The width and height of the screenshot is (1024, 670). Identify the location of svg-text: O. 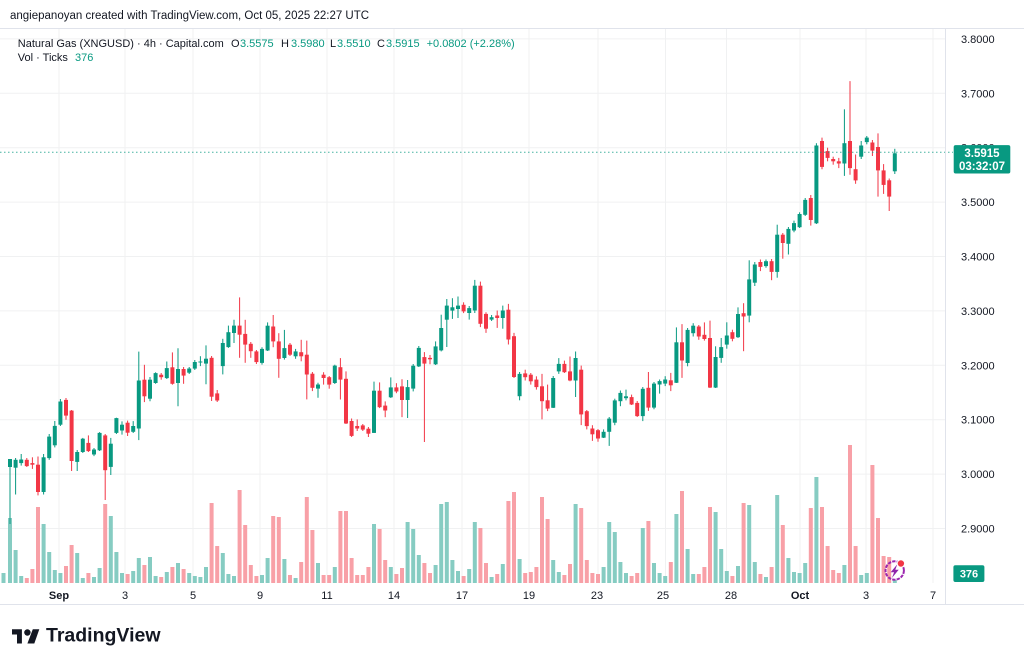
(235, 44).